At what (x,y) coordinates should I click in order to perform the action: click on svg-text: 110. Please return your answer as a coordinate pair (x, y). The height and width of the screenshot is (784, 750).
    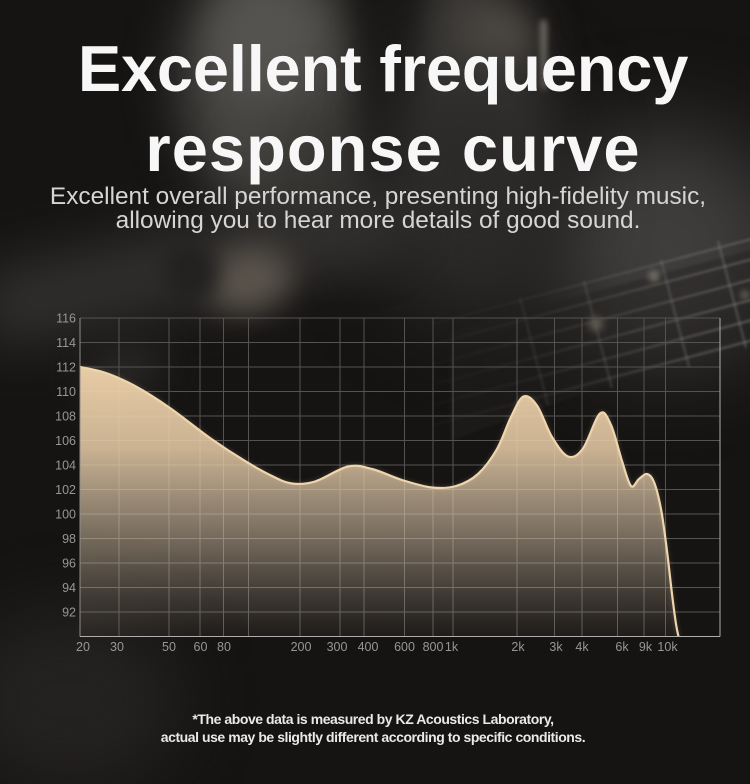
    Looking at the image, I should click on (66, 392).